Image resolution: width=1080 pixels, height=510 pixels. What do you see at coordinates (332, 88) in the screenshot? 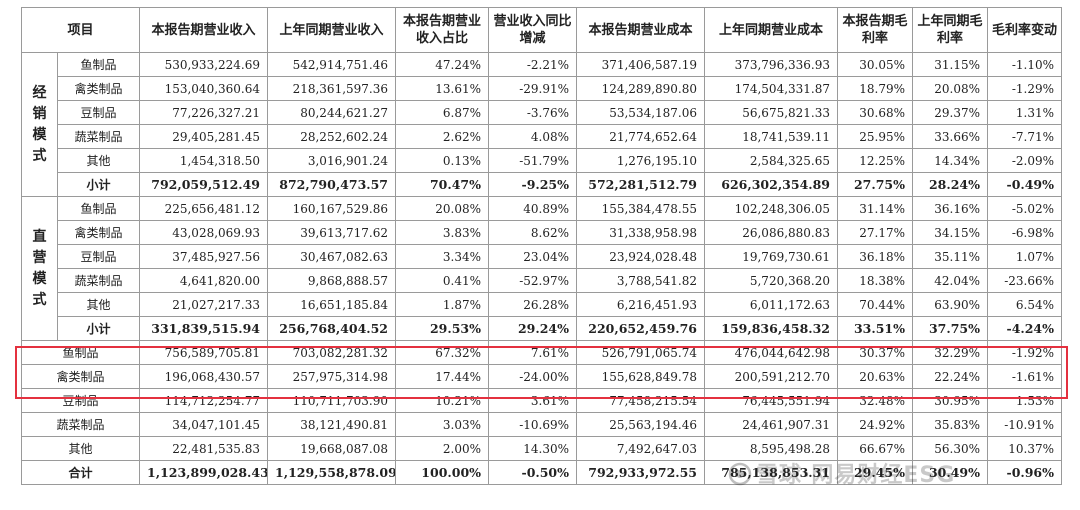
I see `value-cell: 218,361,597.36` at bounding box center [332, 88].